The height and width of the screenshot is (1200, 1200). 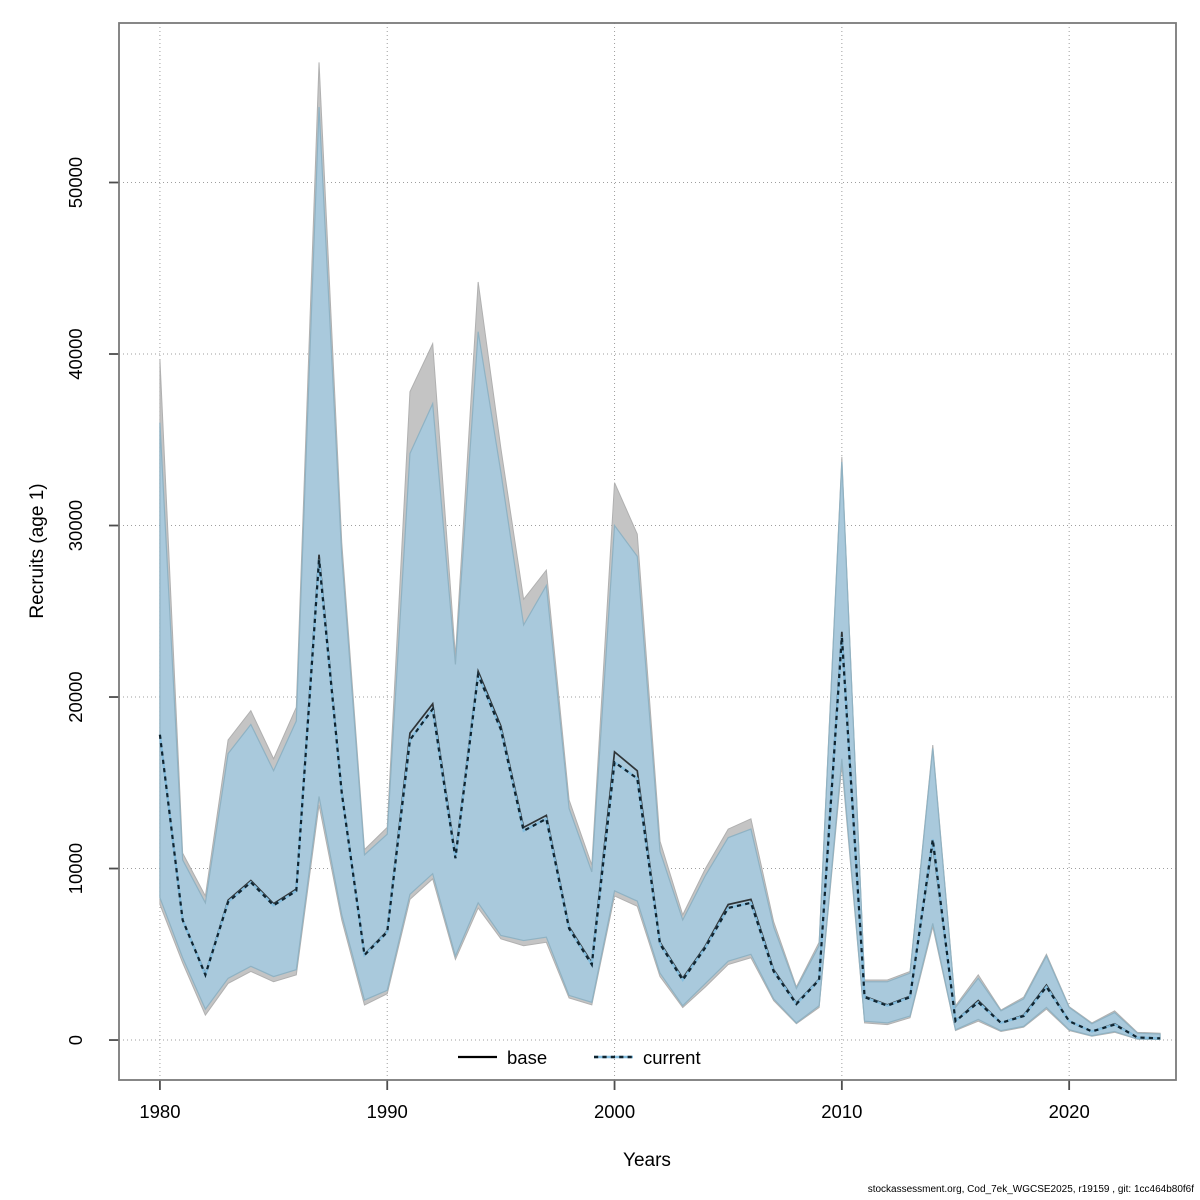 I want to click on x-tick-label: 2020, so click(x=1069, y=1111).